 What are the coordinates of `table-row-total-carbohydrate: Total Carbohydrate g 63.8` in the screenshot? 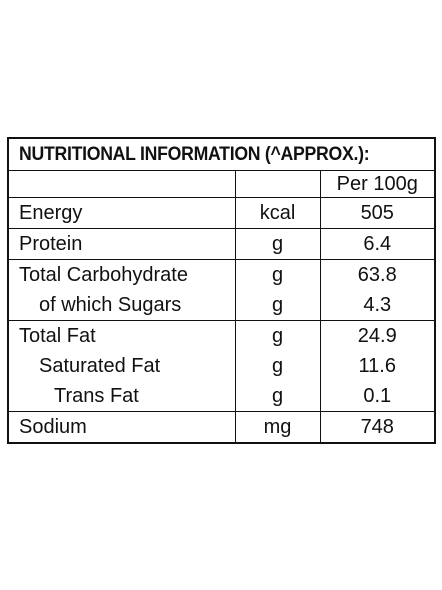 It's located at (221, 274).